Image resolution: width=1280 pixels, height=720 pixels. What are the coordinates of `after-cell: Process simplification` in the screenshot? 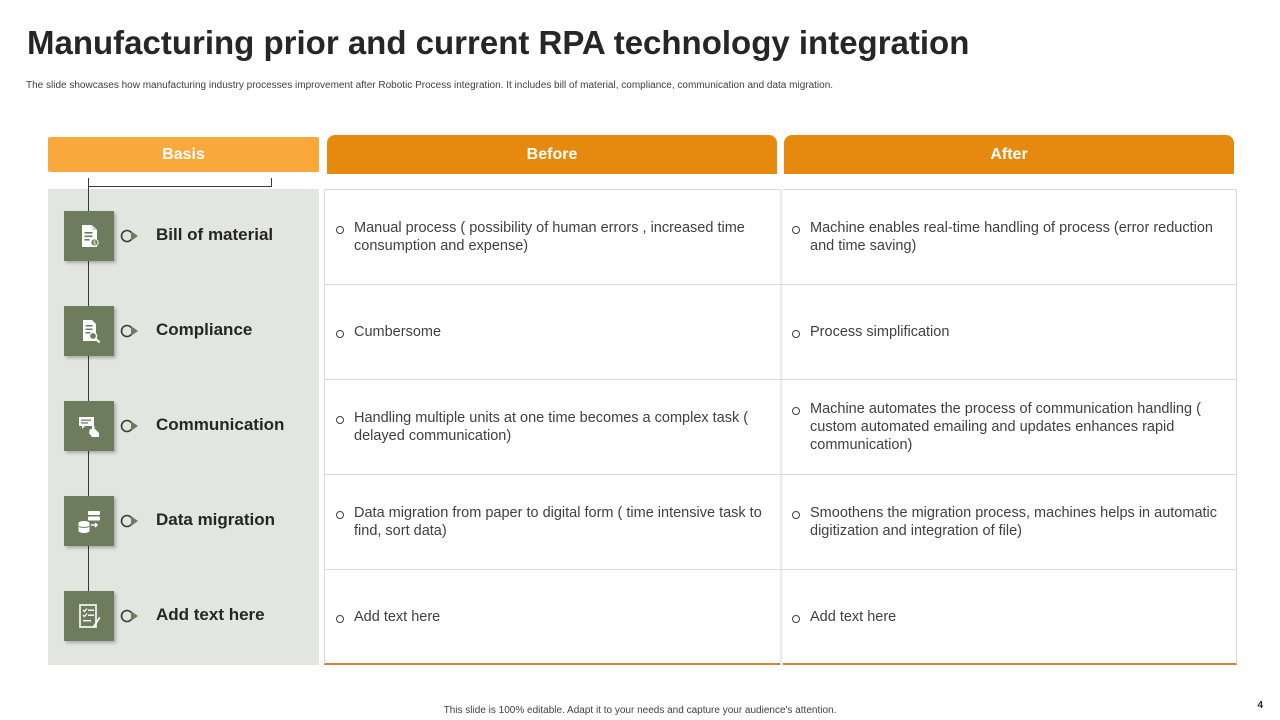 It's located at (1008, 331).